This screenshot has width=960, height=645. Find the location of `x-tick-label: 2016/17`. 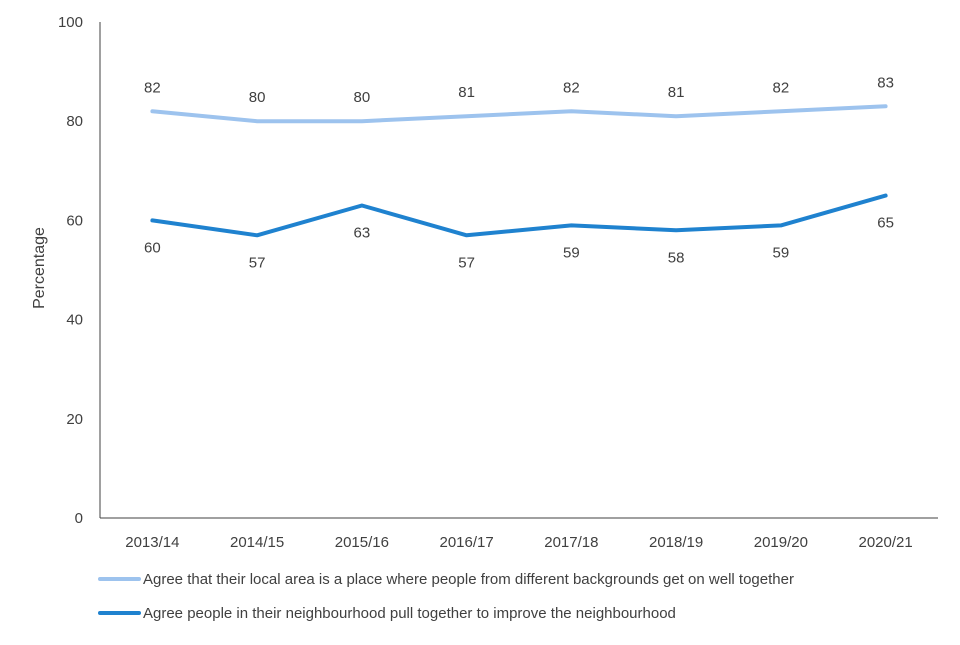

x-tick-label: 2016/17 is located at coordinates (467, 542).